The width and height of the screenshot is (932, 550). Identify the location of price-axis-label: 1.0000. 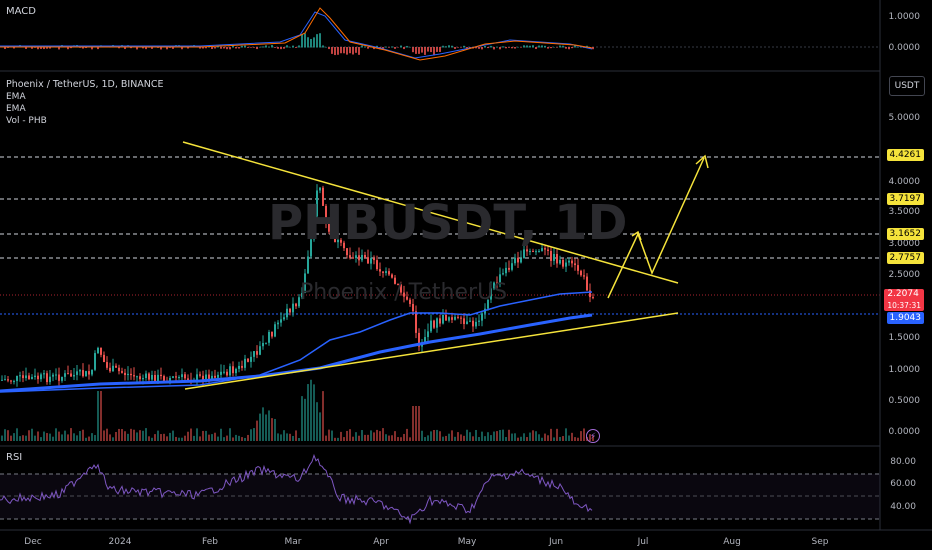
(904, 370).